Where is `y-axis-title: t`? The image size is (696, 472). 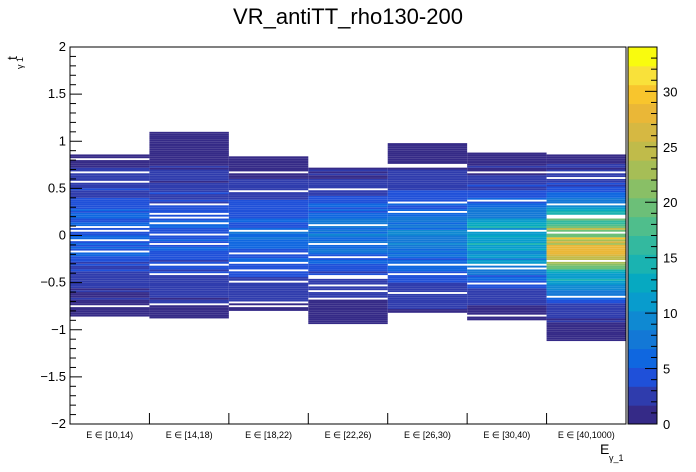
y-axis-title: t is located at coordinates (12, 58).